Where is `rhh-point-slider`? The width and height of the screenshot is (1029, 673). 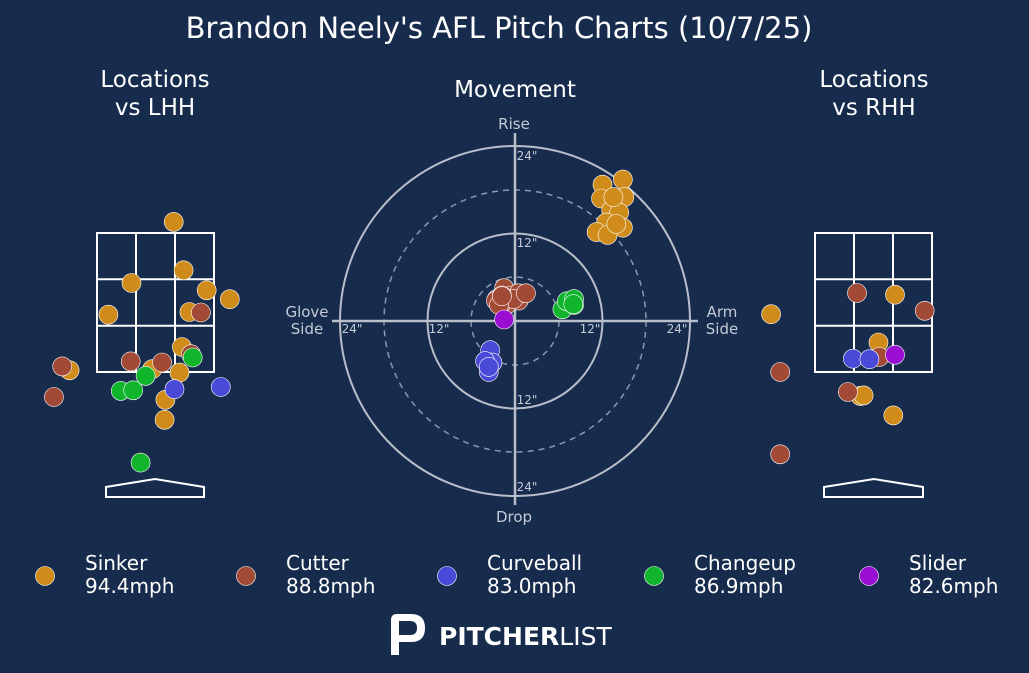 rhh-point-slider is located at coordinates (895, 354).